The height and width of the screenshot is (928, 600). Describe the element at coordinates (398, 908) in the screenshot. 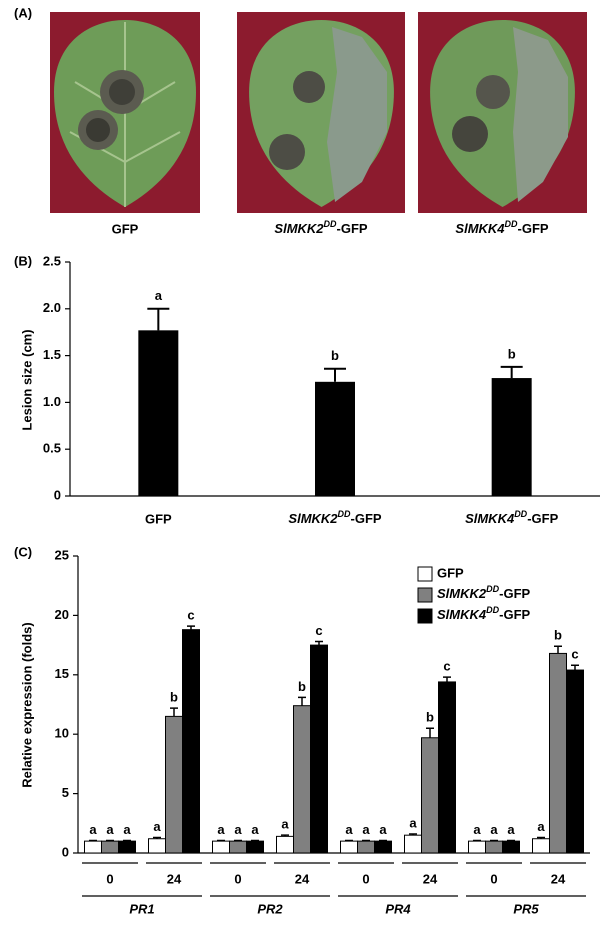

I see `group-label: PR4` at that location.